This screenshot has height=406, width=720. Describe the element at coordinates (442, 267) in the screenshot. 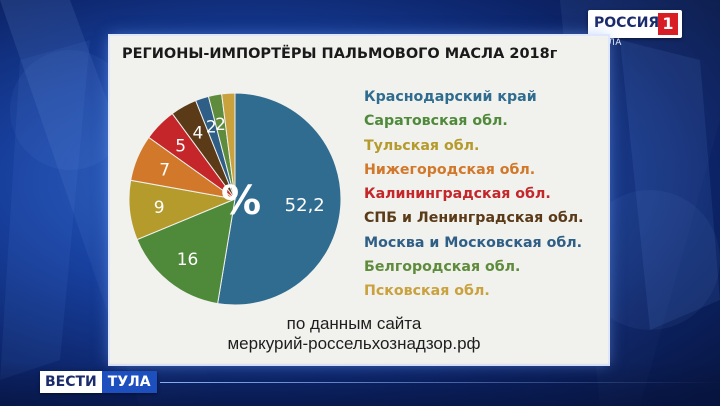

I see `legend-item-8: Белгородская обл.` at that location.